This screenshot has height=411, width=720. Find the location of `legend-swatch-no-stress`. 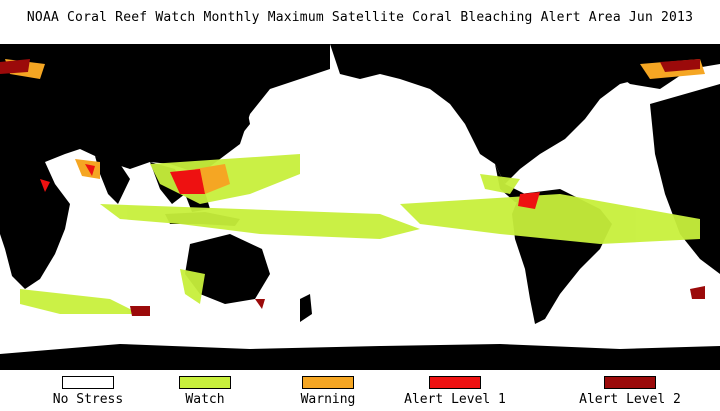

legend-swatch-no-stress is located at coordinates (88, 382).